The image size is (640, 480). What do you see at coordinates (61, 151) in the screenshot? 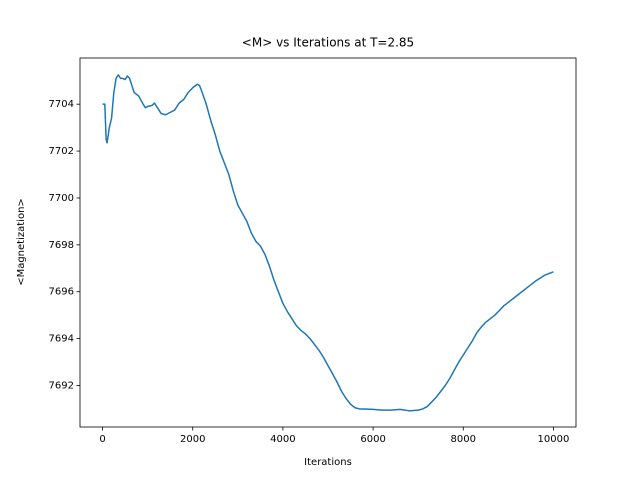
I see `y-tick-label: 7702` at bounding box center [61, 151].